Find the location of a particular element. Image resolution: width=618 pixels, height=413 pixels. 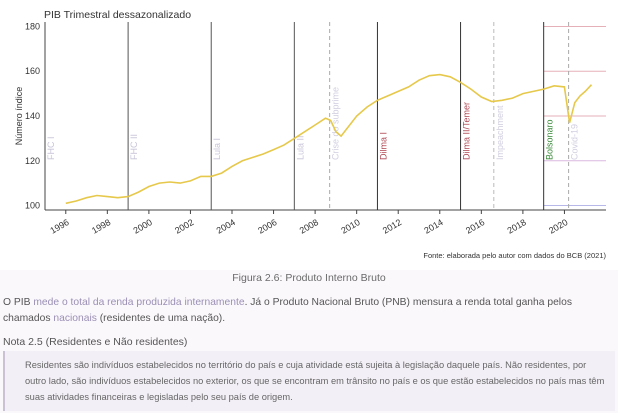

x-tick-label: 2016 is located at coordinates (475, 226).